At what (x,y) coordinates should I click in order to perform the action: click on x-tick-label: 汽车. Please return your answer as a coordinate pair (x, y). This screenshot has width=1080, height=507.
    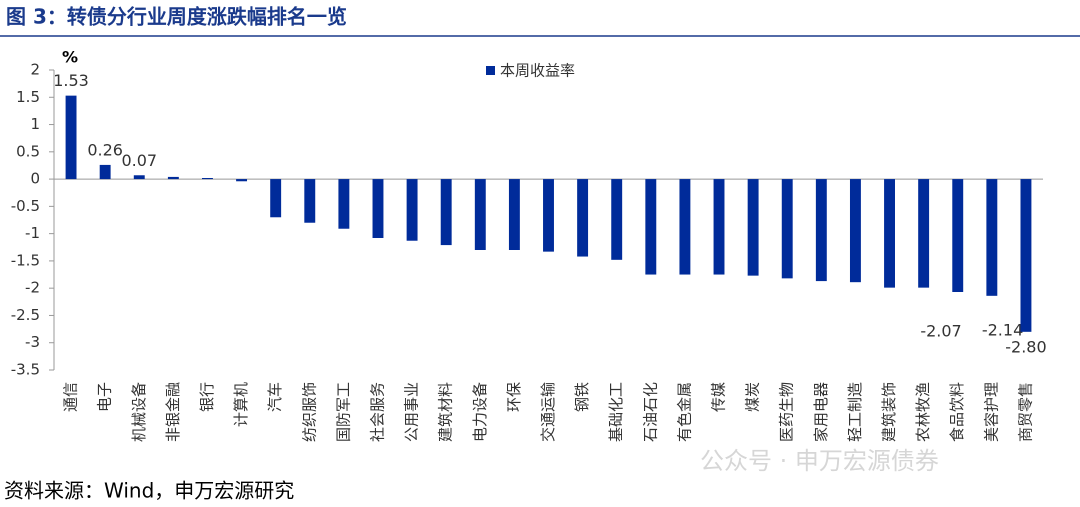
    Looking at the image, I should click on (275, 397).